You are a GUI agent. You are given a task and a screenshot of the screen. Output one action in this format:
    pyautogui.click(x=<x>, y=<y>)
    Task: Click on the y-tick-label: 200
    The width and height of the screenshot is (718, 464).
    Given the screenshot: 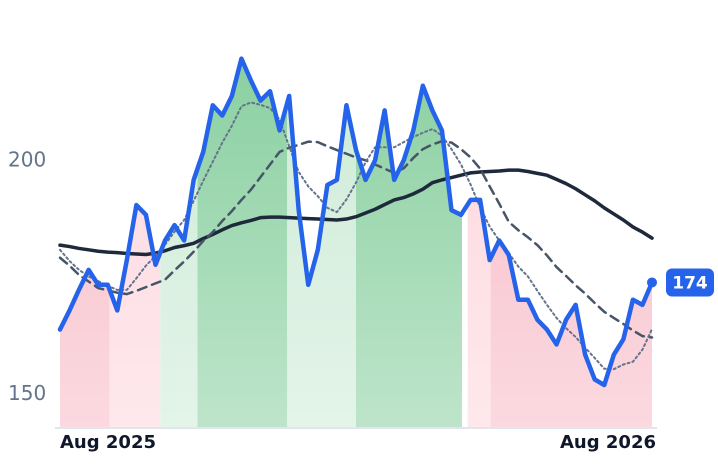 What is the action you would take?
    pyautogui.click(x=27, y=160)
    